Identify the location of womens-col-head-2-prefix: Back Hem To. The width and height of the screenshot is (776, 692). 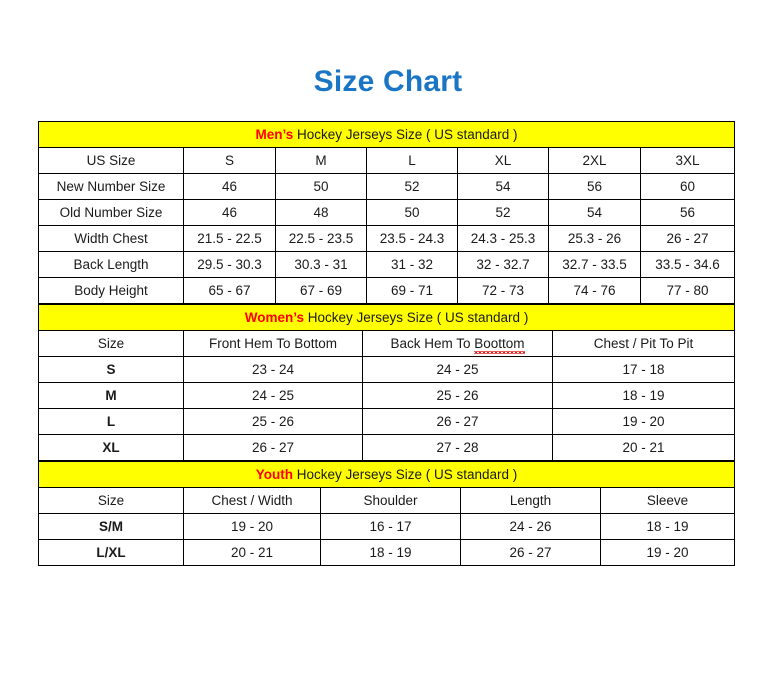
(432, 343).